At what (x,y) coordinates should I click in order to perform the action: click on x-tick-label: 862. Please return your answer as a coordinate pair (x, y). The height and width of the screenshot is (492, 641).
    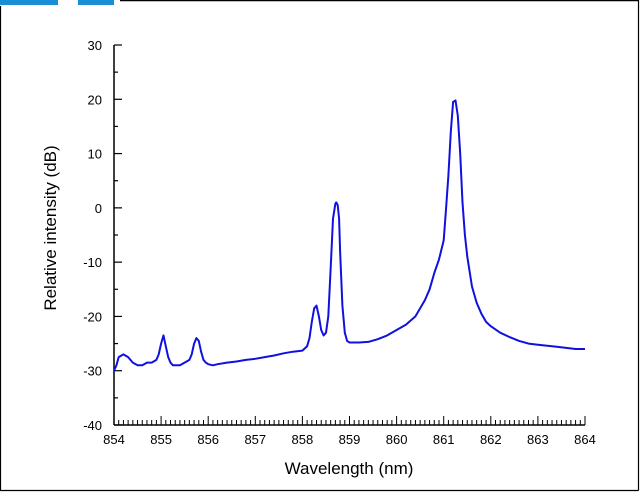
    Looking at the image, I should click on (491, 439).